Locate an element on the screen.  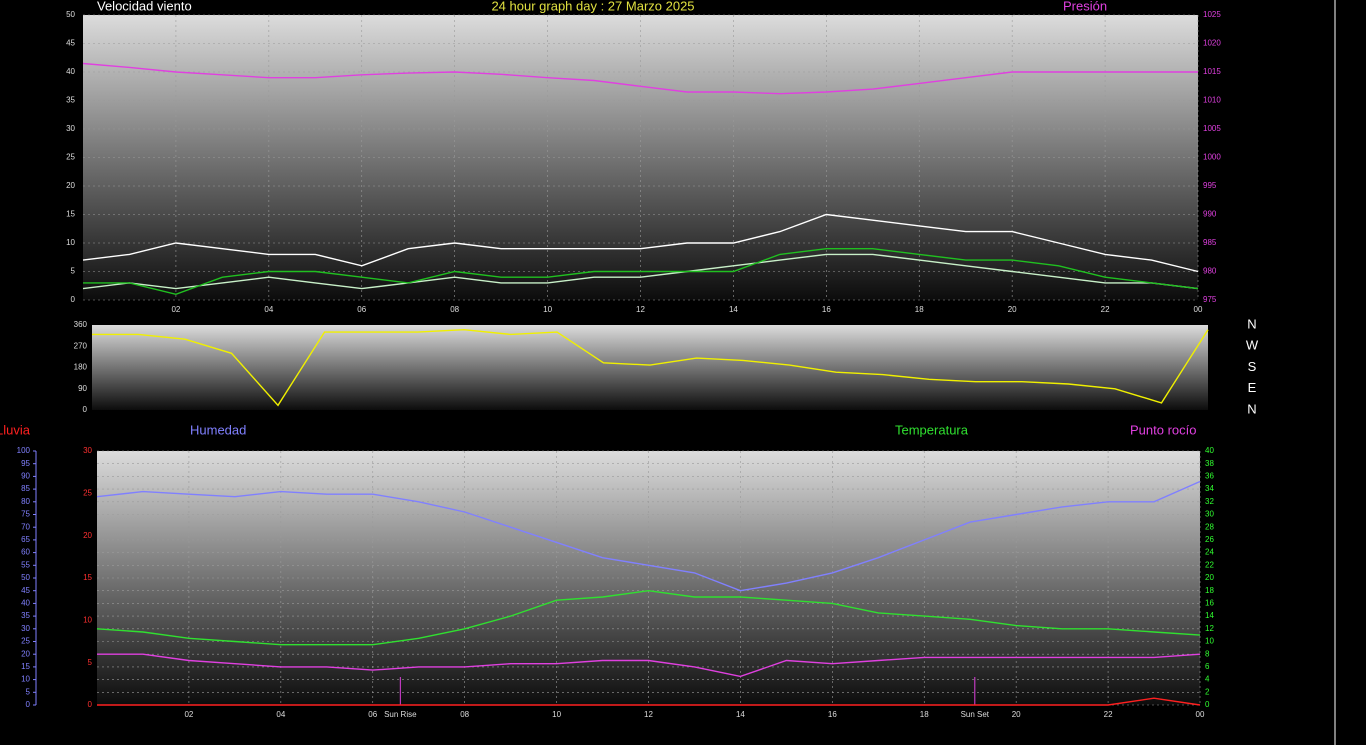
chart-title: 24 hour graph day : 27 Marzo 2025 is located at coordinates (592, 6).